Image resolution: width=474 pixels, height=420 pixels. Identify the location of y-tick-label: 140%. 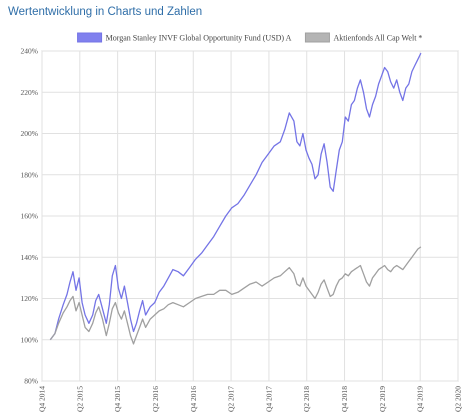
(30, 257).